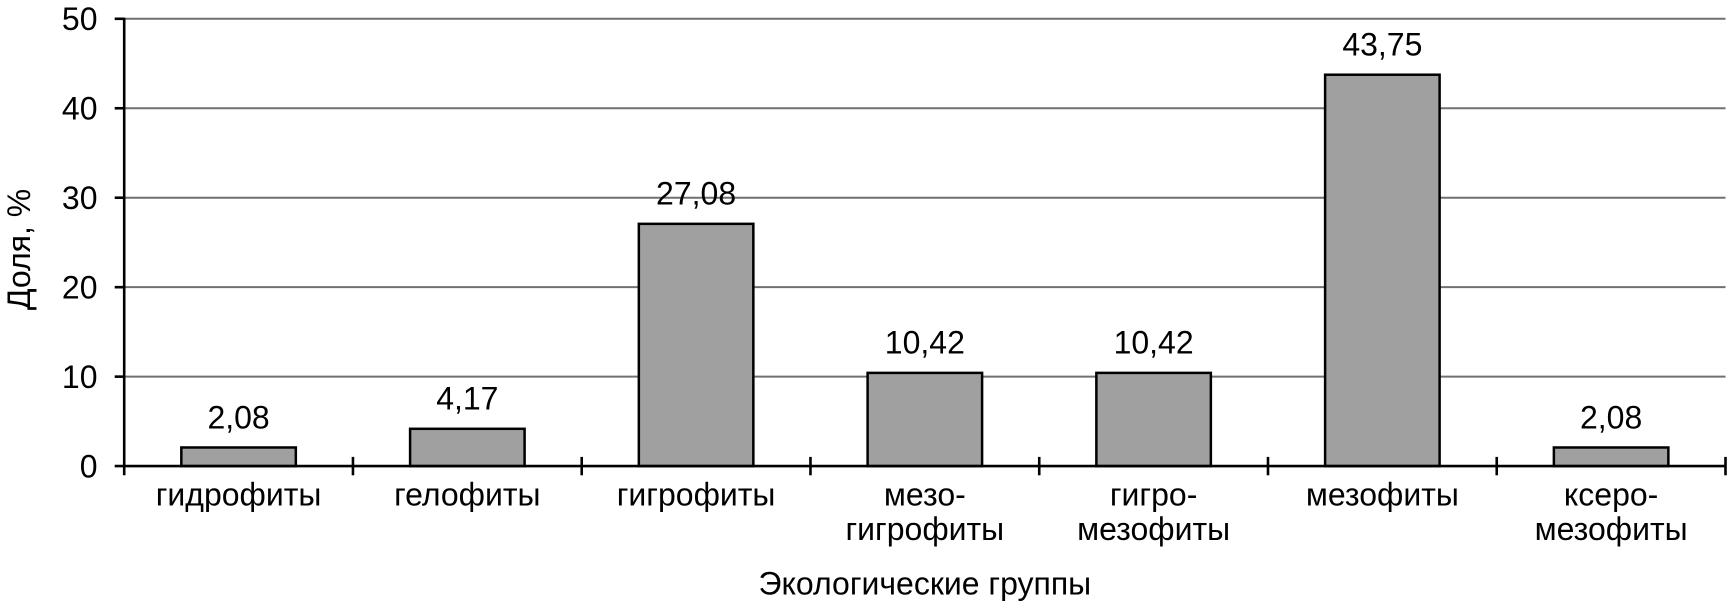  What do you see at coordinates (1382, 45) in the screenshot?
I see `svg-text: 43,75` at bounding box center [1382, 45].